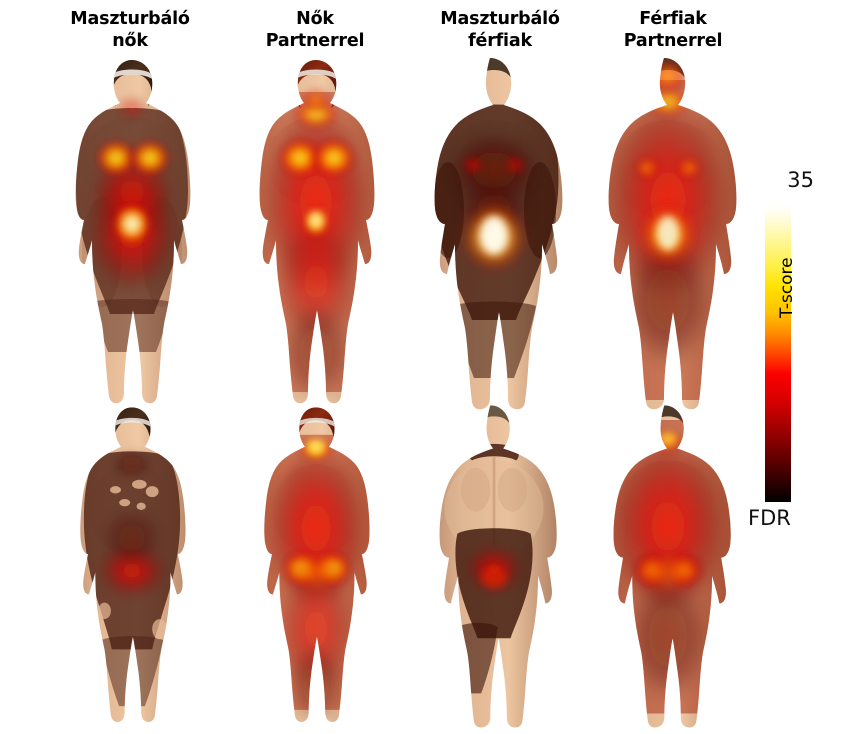 This screenshot has width=850, height=734. I want to click on body-panel-women-with-partner-back, so click(316, 565).